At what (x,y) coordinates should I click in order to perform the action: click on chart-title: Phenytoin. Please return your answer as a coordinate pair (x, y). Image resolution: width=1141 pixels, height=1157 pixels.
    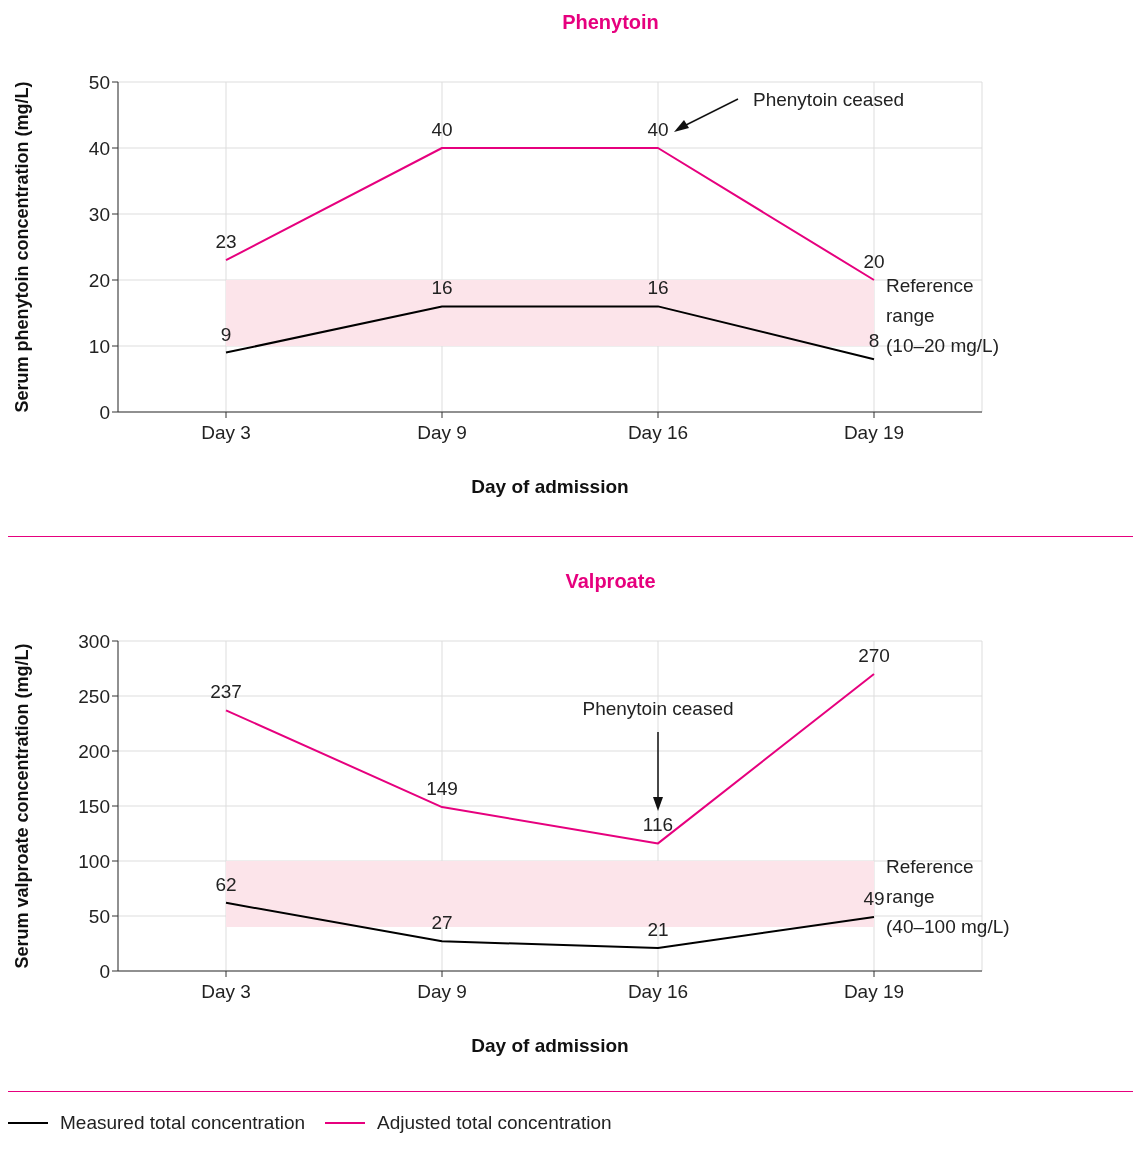
    Looking at the image, I should click on (610, 22).